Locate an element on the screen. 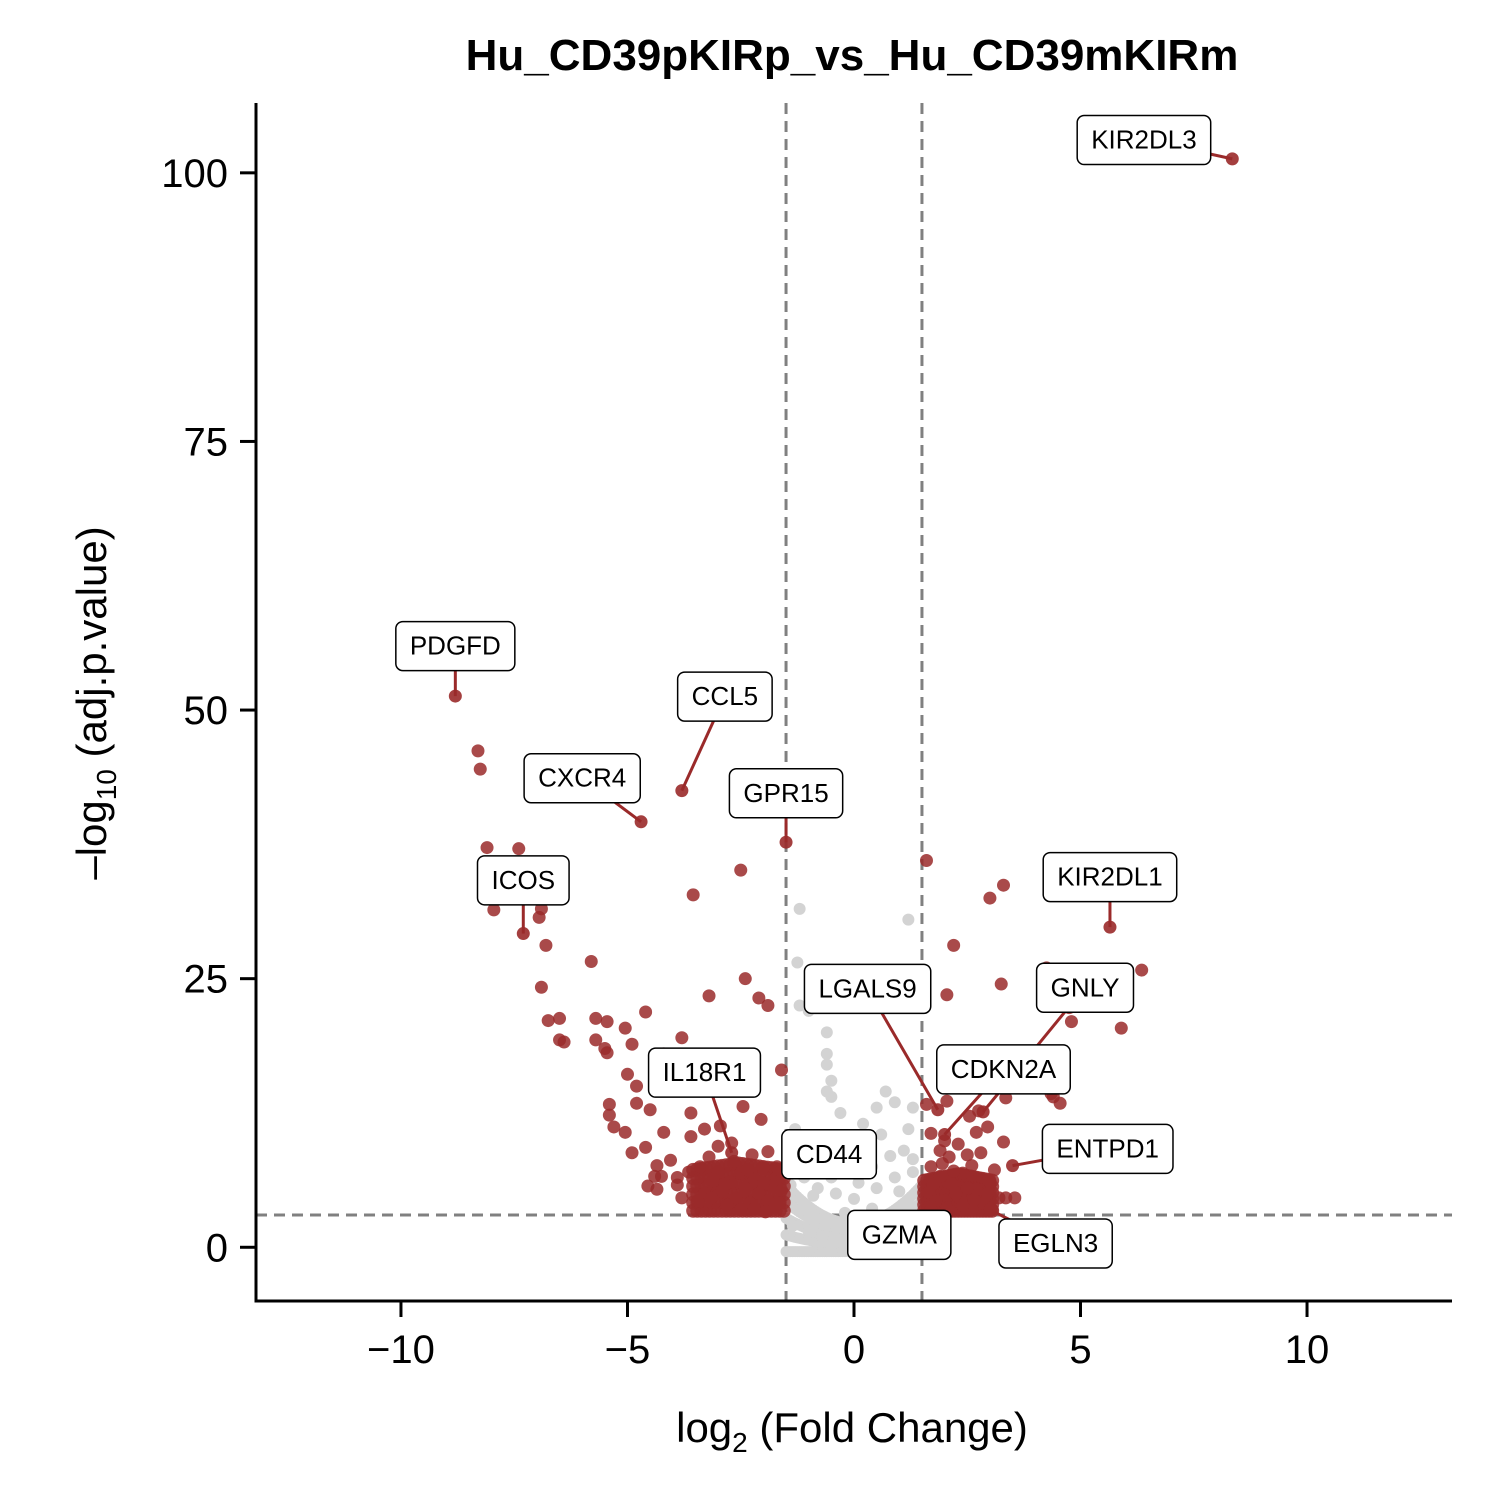 The width and height of the screenshot is (1500, 1500). gene-label-text: LGALS9 is located at coordinates (867, 988).